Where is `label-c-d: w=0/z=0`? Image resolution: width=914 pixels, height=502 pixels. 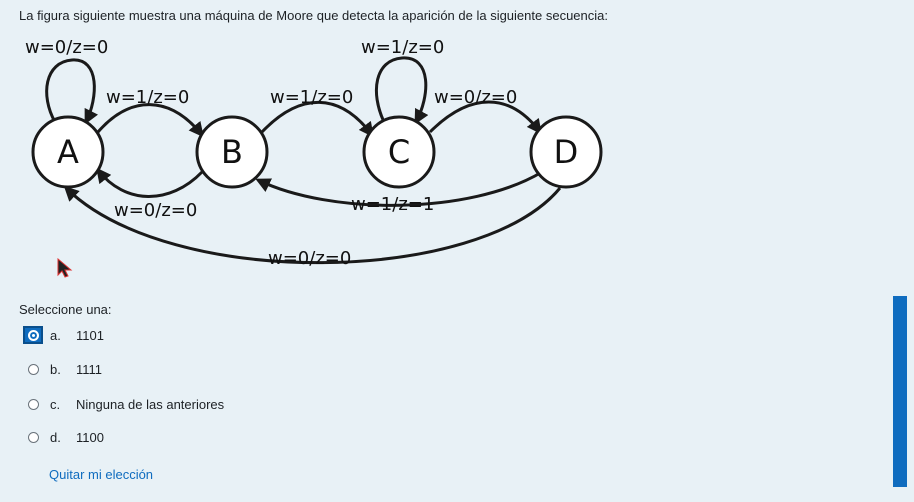 label-c-d: w=0/z=0 is located at coordinates (475, 97).